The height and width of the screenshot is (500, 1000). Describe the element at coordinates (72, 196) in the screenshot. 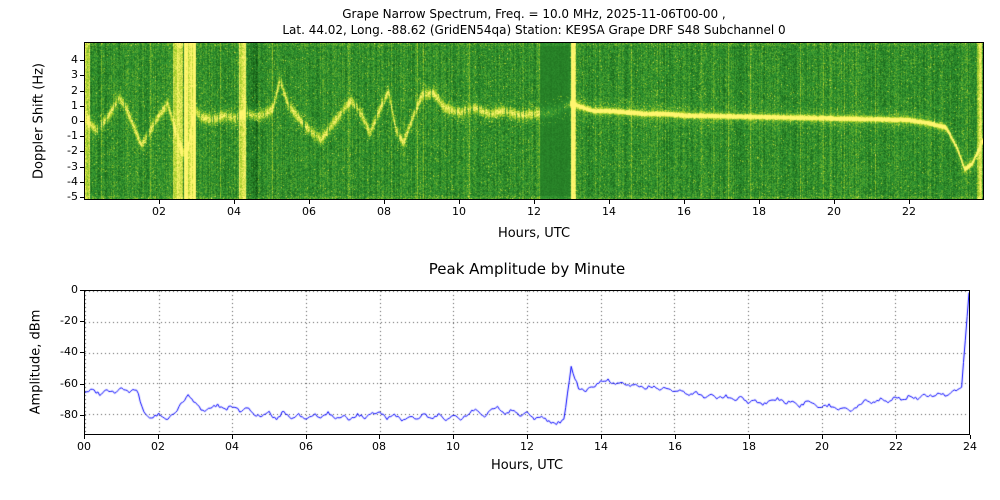

I see `y-tick-label: -5` at that location.